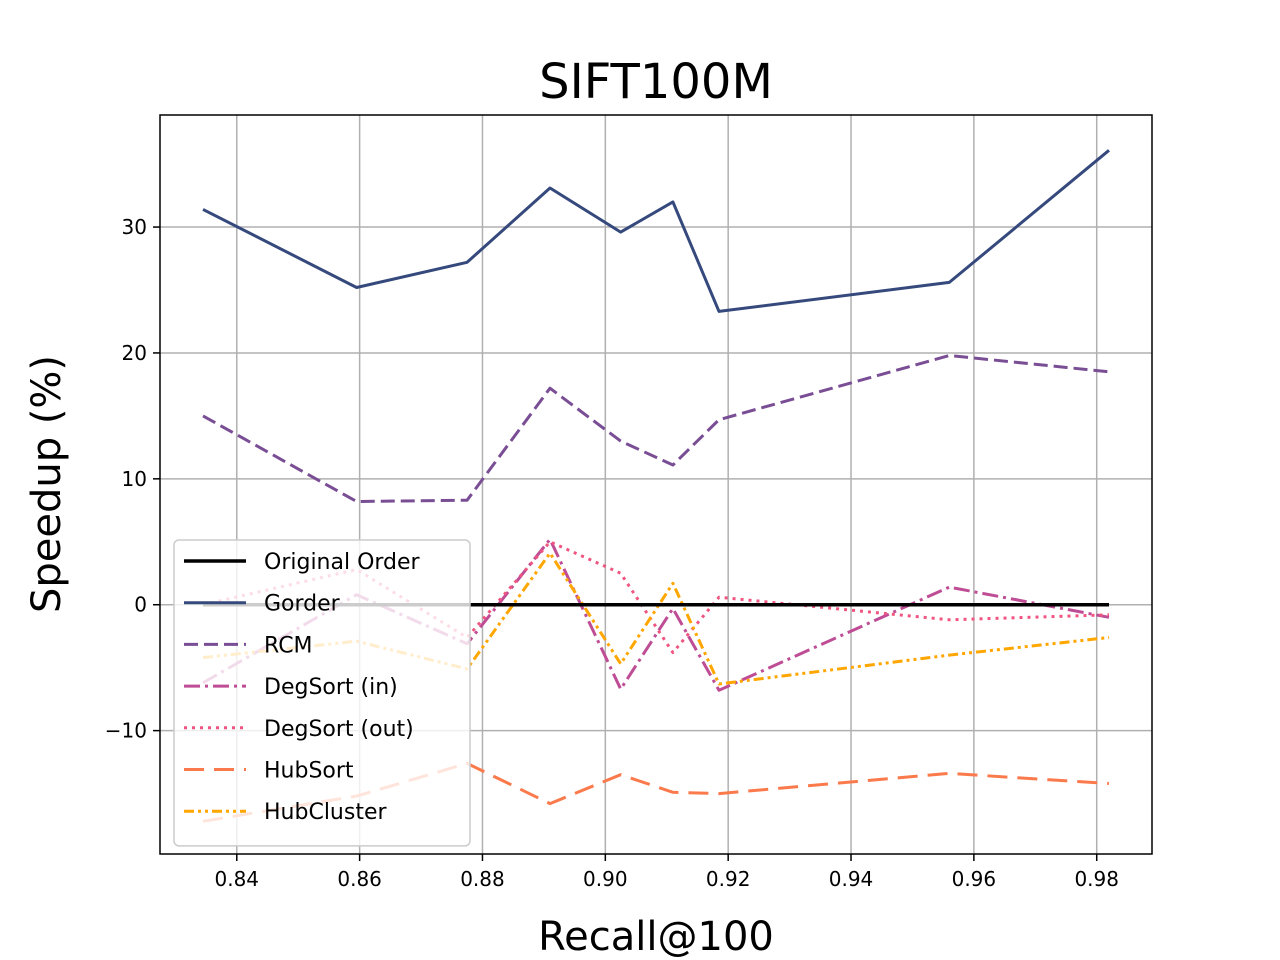  What do you see at coordinates (974, 879) in the screenshot?
I see `x-tick-label: 0.96` at bounding box center [974, 879].